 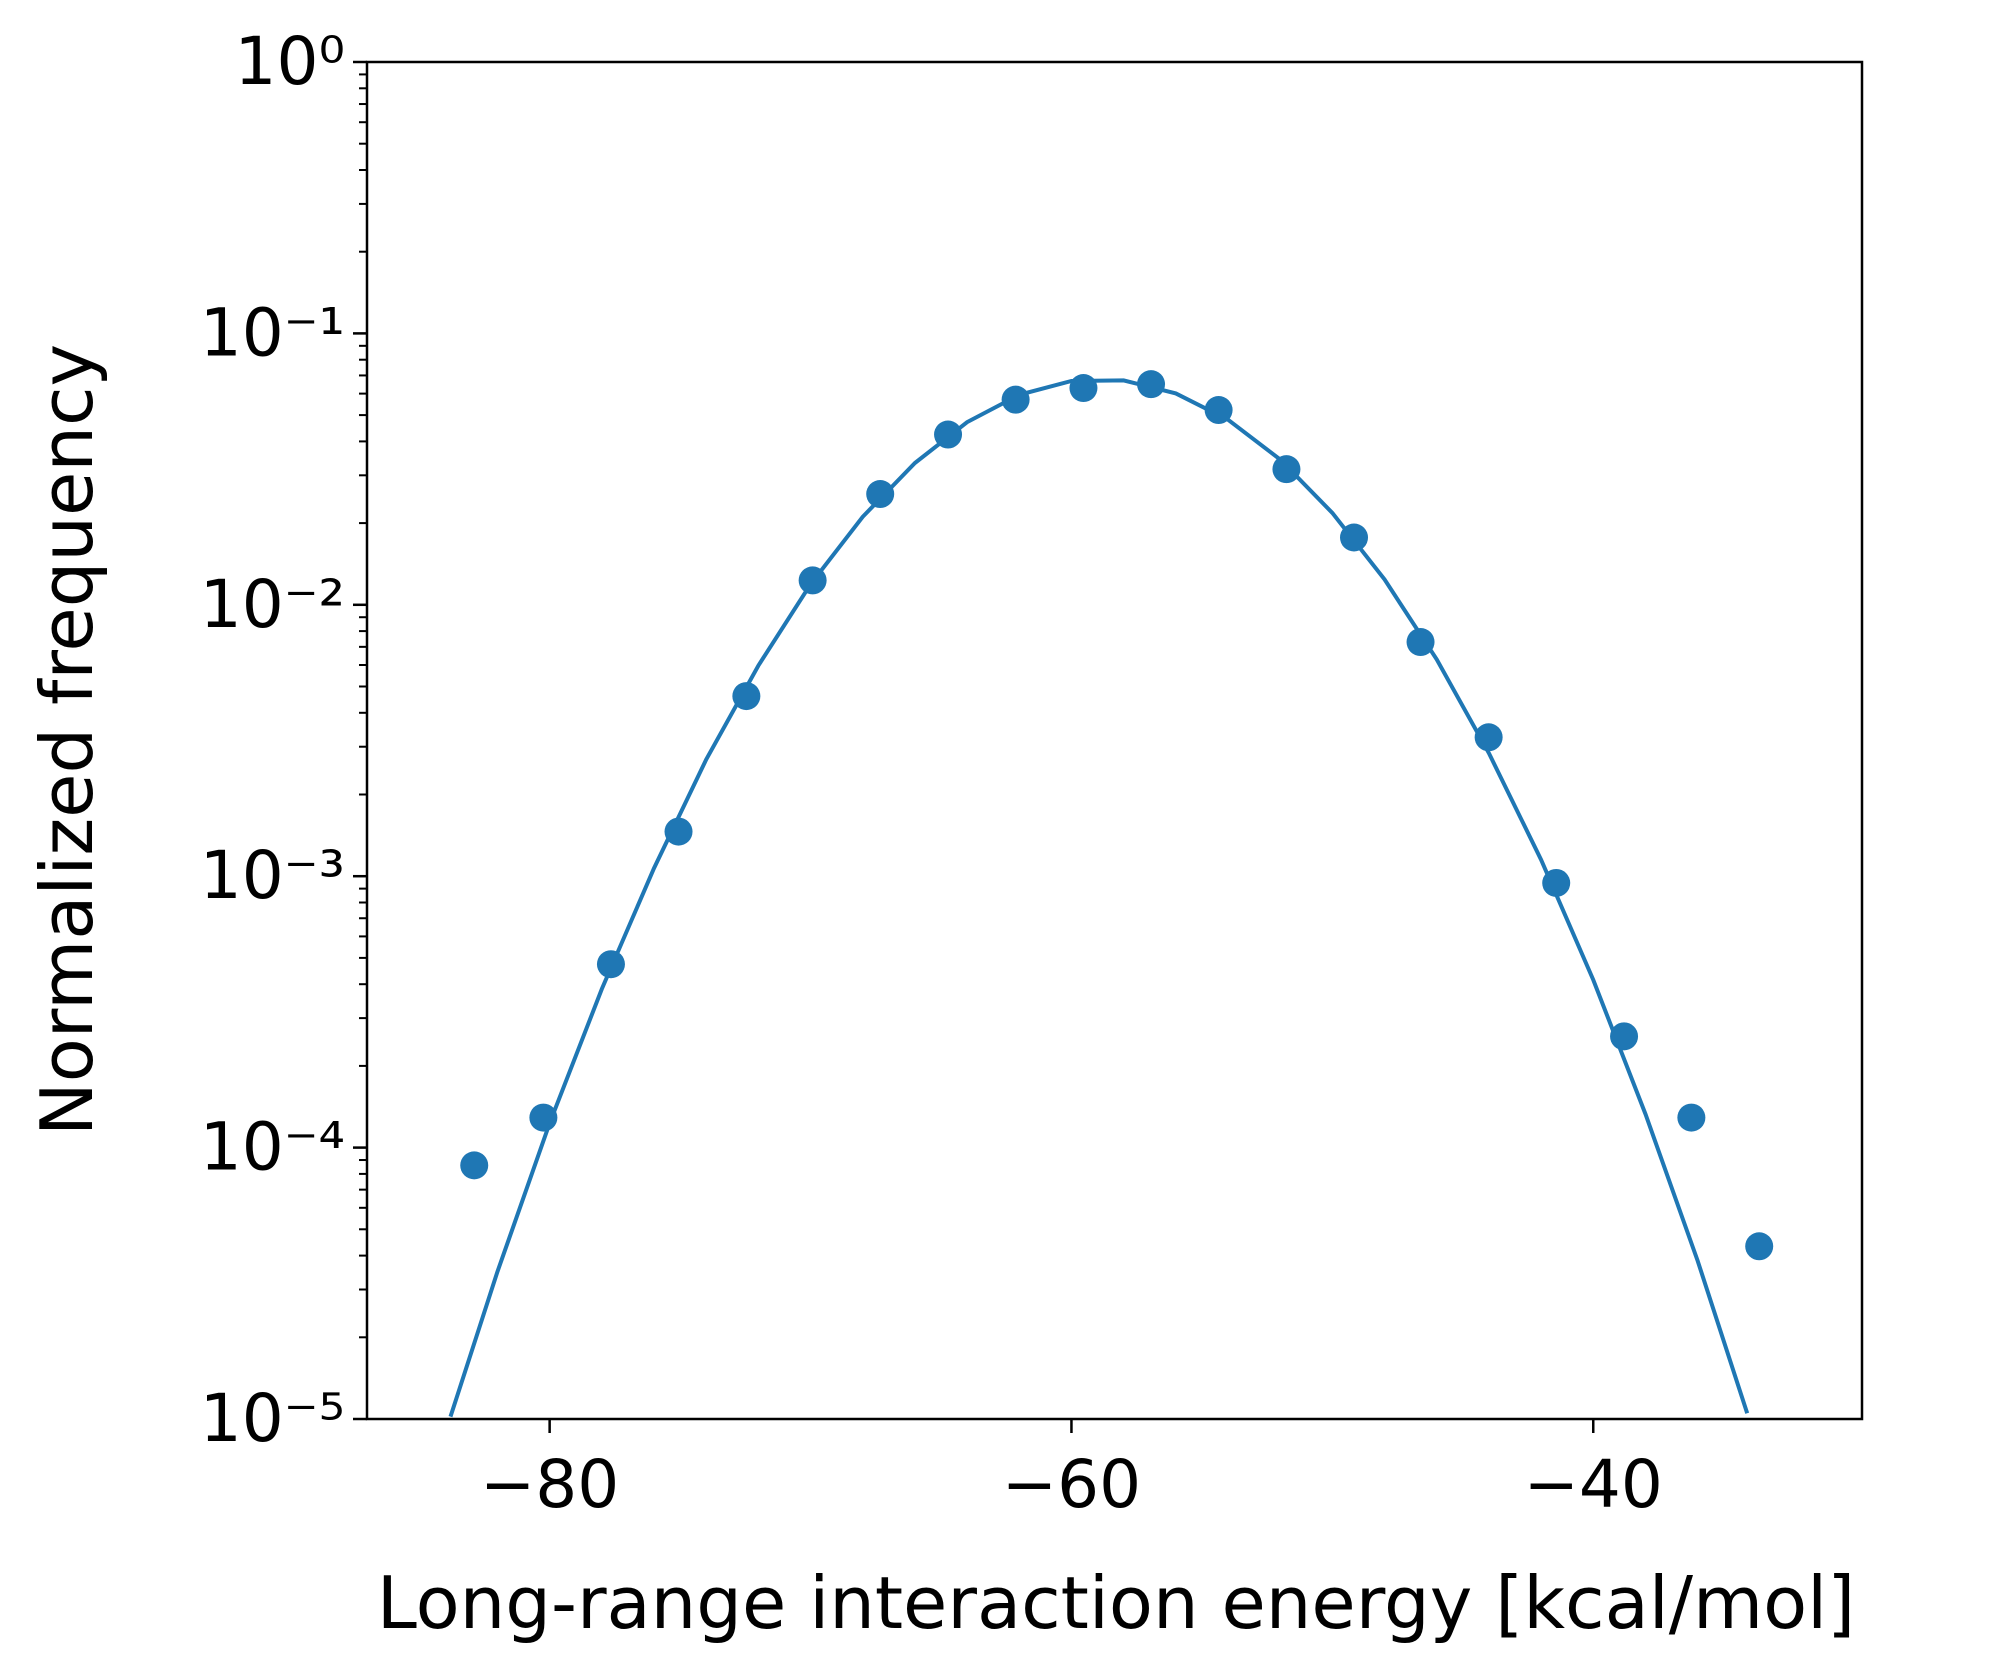 I want to click on y-axis-label: Normalized frequency, so click(x=67, y=740).